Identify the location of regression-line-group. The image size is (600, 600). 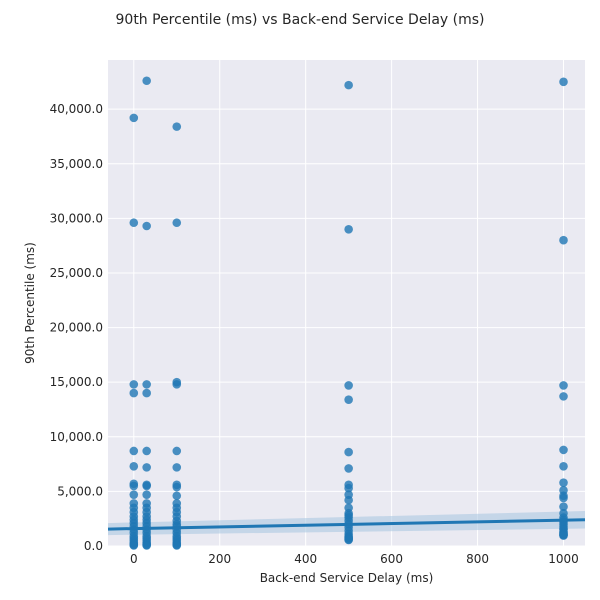
(346, 524).